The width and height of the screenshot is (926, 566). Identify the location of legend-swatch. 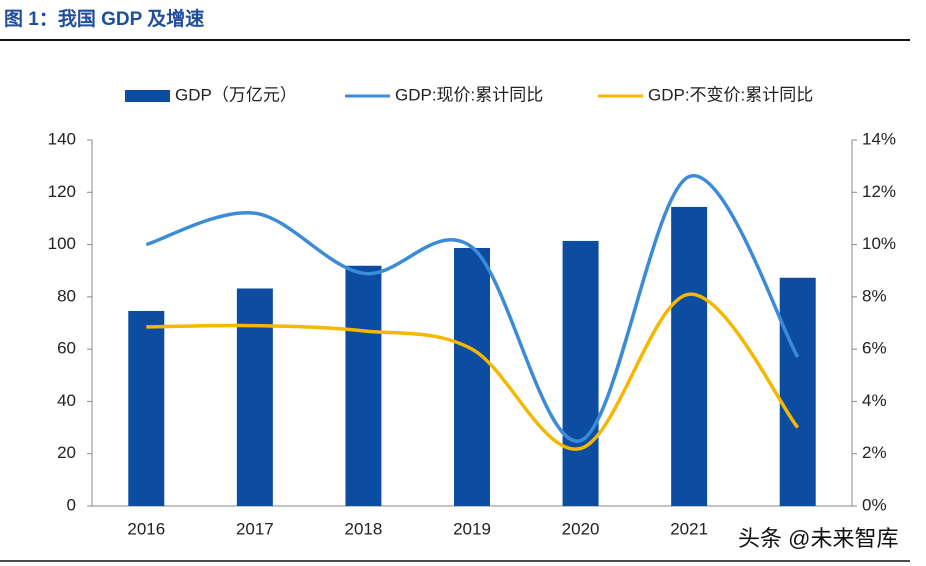
(147, 96).